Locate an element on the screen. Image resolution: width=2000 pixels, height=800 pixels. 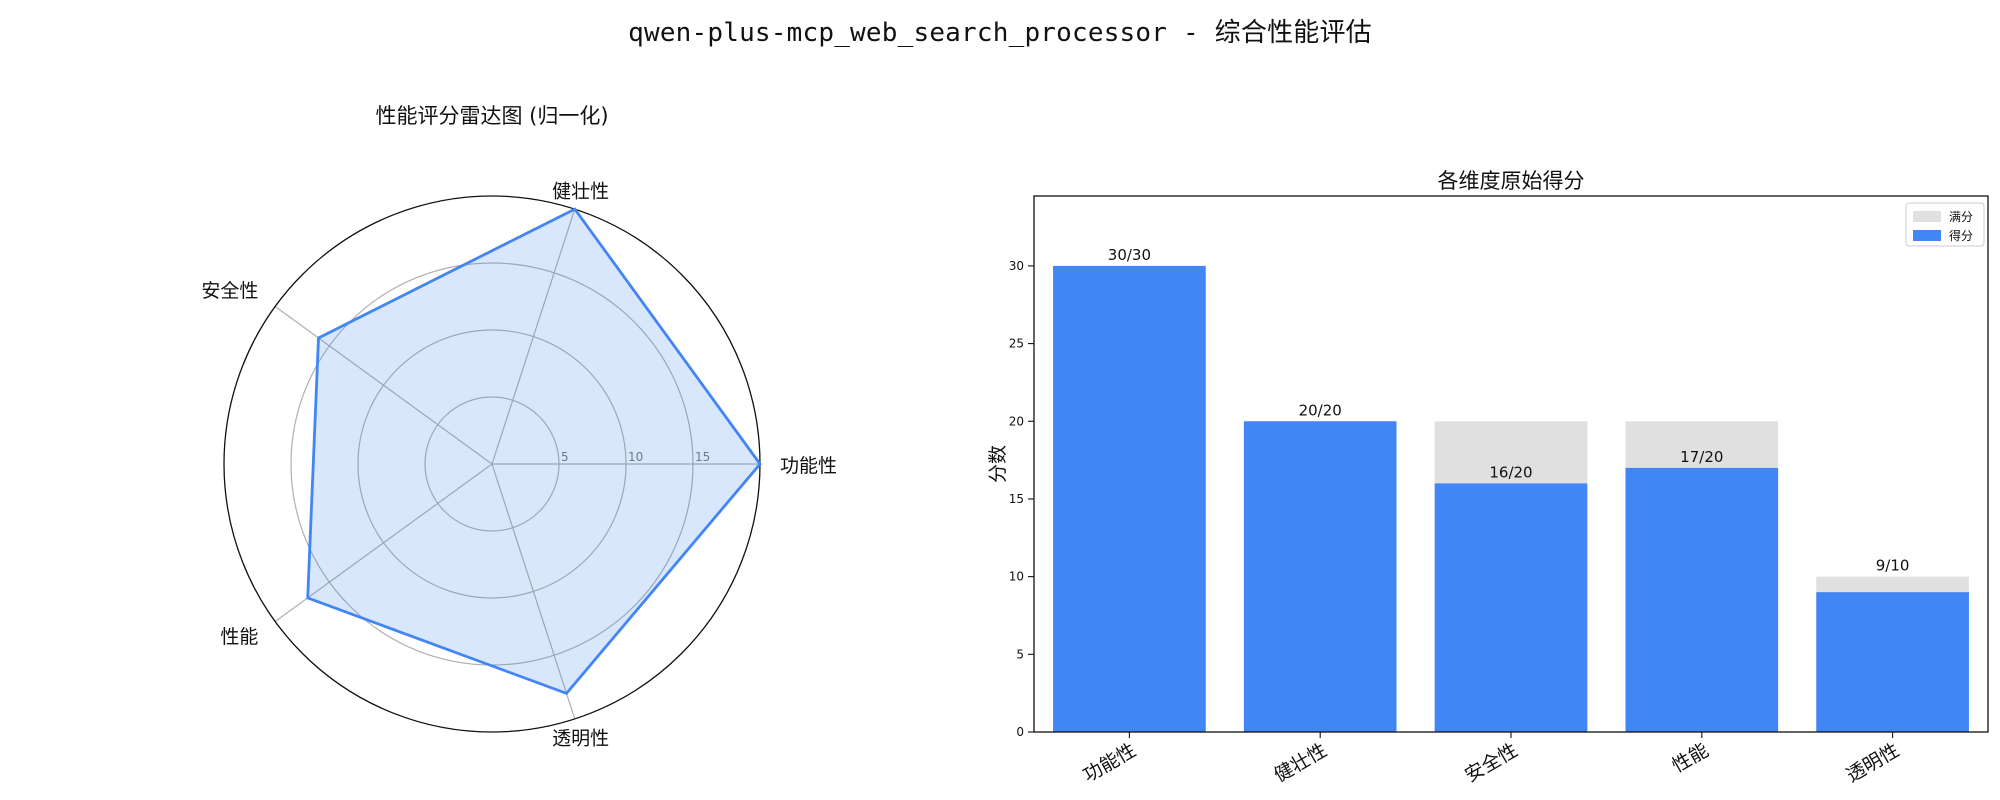
radar-title: 性能评分雷达图 (归一化) is located at coordinates (491, 116).